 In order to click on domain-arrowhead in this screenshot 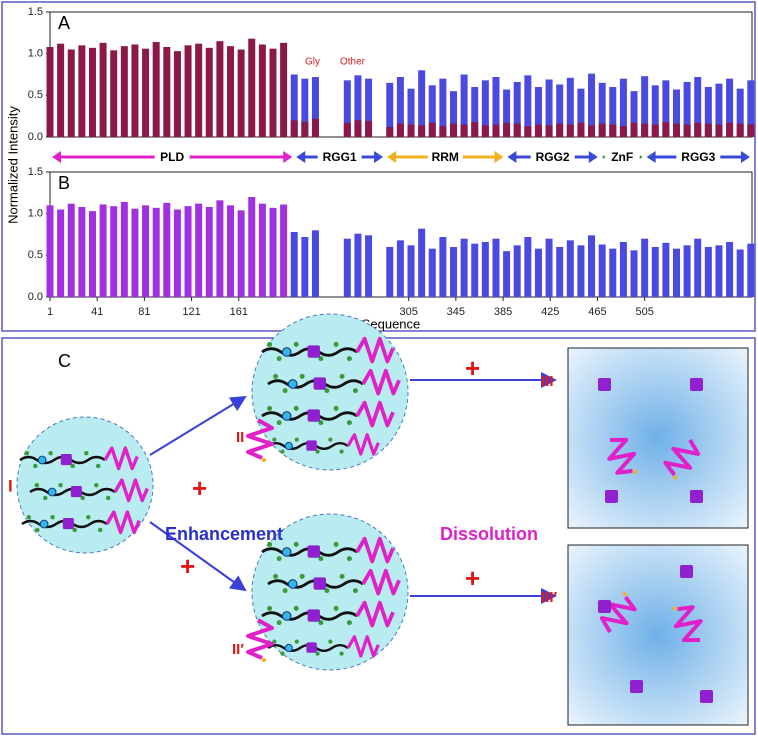, I will do `click(340, 157)`.